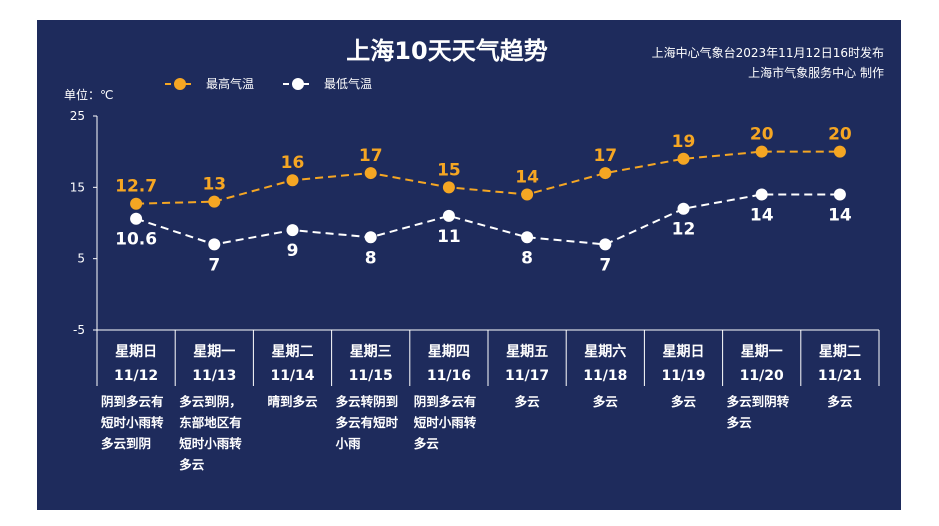 Image resolution: width=939 pixels, height=526 pixels. I want to click on high-temp-line, so click(488, 177).